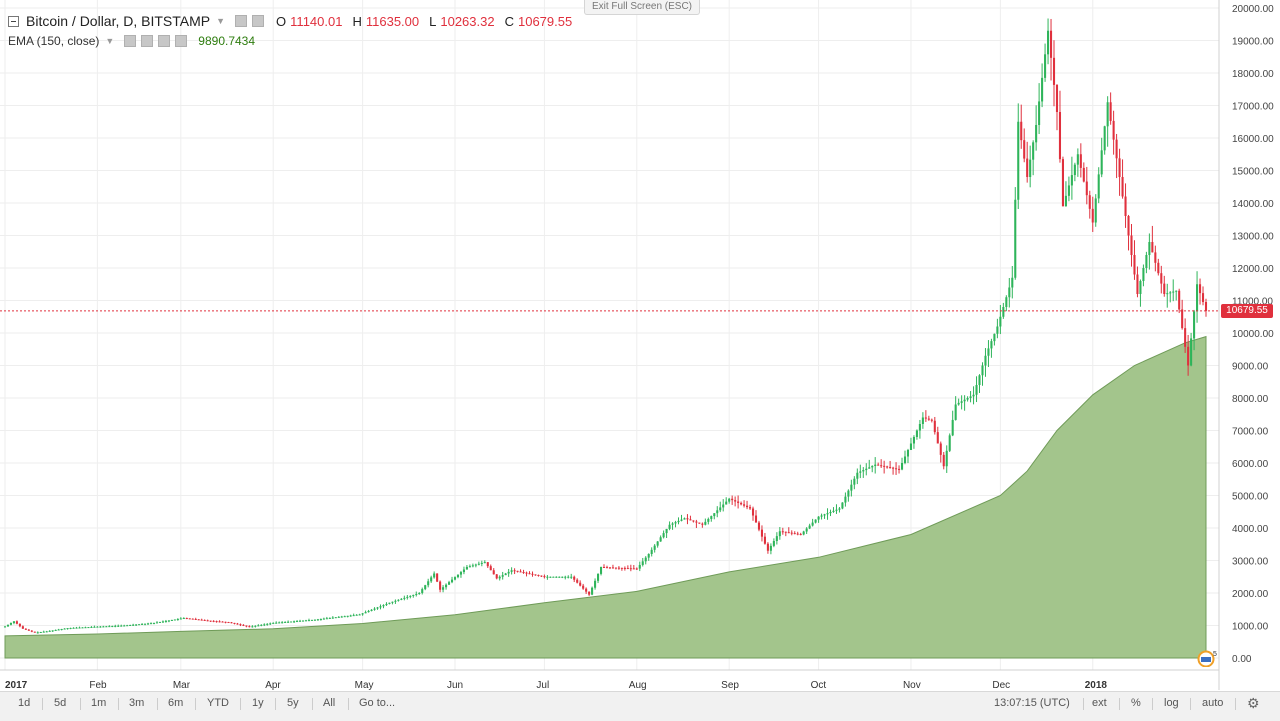 This screenshot has width=1280, height=721. What do you see at coordinates (54, 41) in the screenshot?
I see `indicator-title: EMA (150, close)` at bounding box center [54, 41].